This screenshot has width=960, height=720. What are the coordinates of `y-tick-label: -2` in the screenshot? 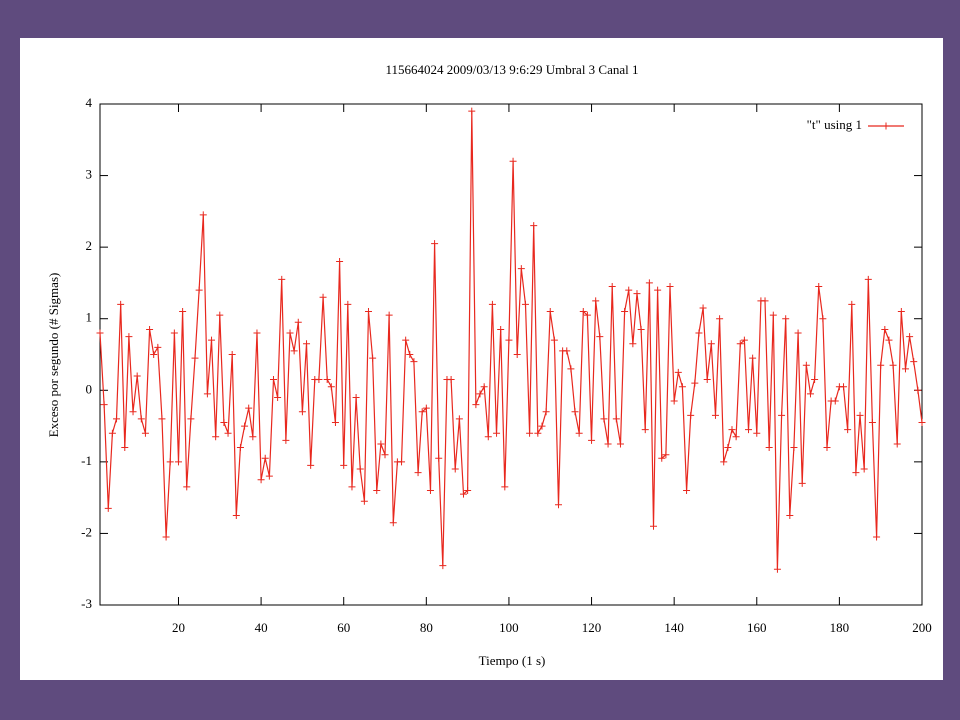 It's located at (86, 531).